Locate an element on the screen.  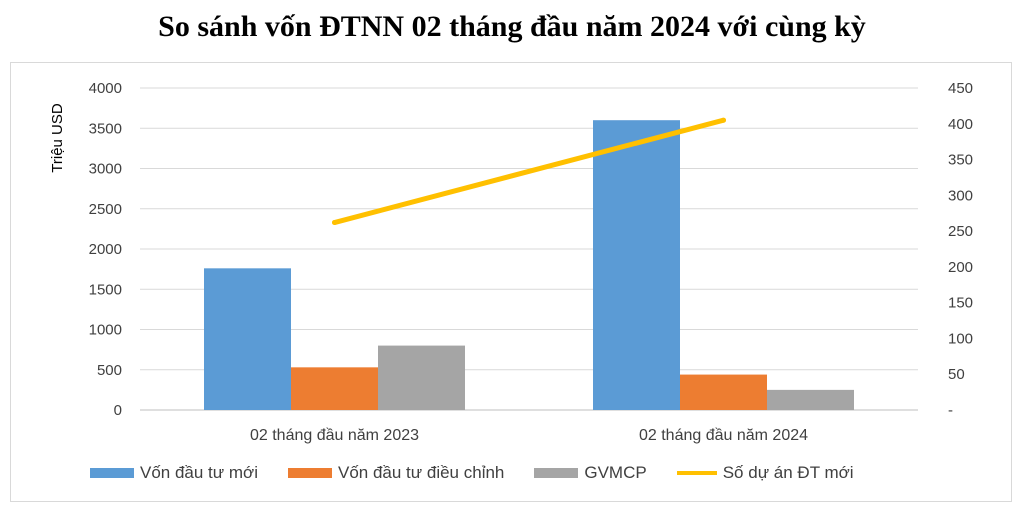
y2-tick-label: 300 is located at coordinates (960, 195).